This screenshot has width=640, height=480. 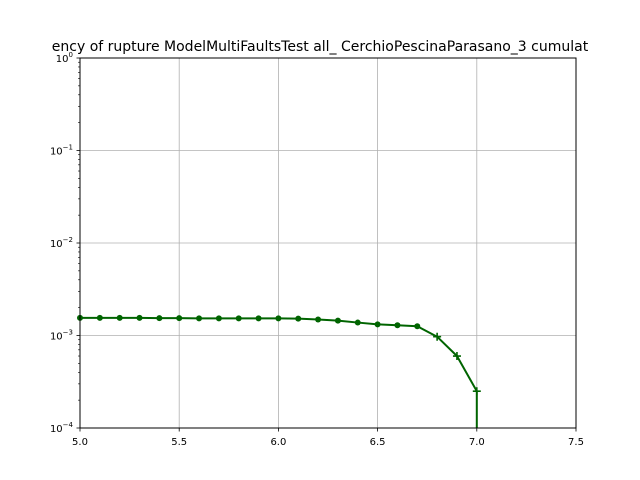 I want to click on y-tick-label: 10⁻⁴, so click(x=62, y=428).